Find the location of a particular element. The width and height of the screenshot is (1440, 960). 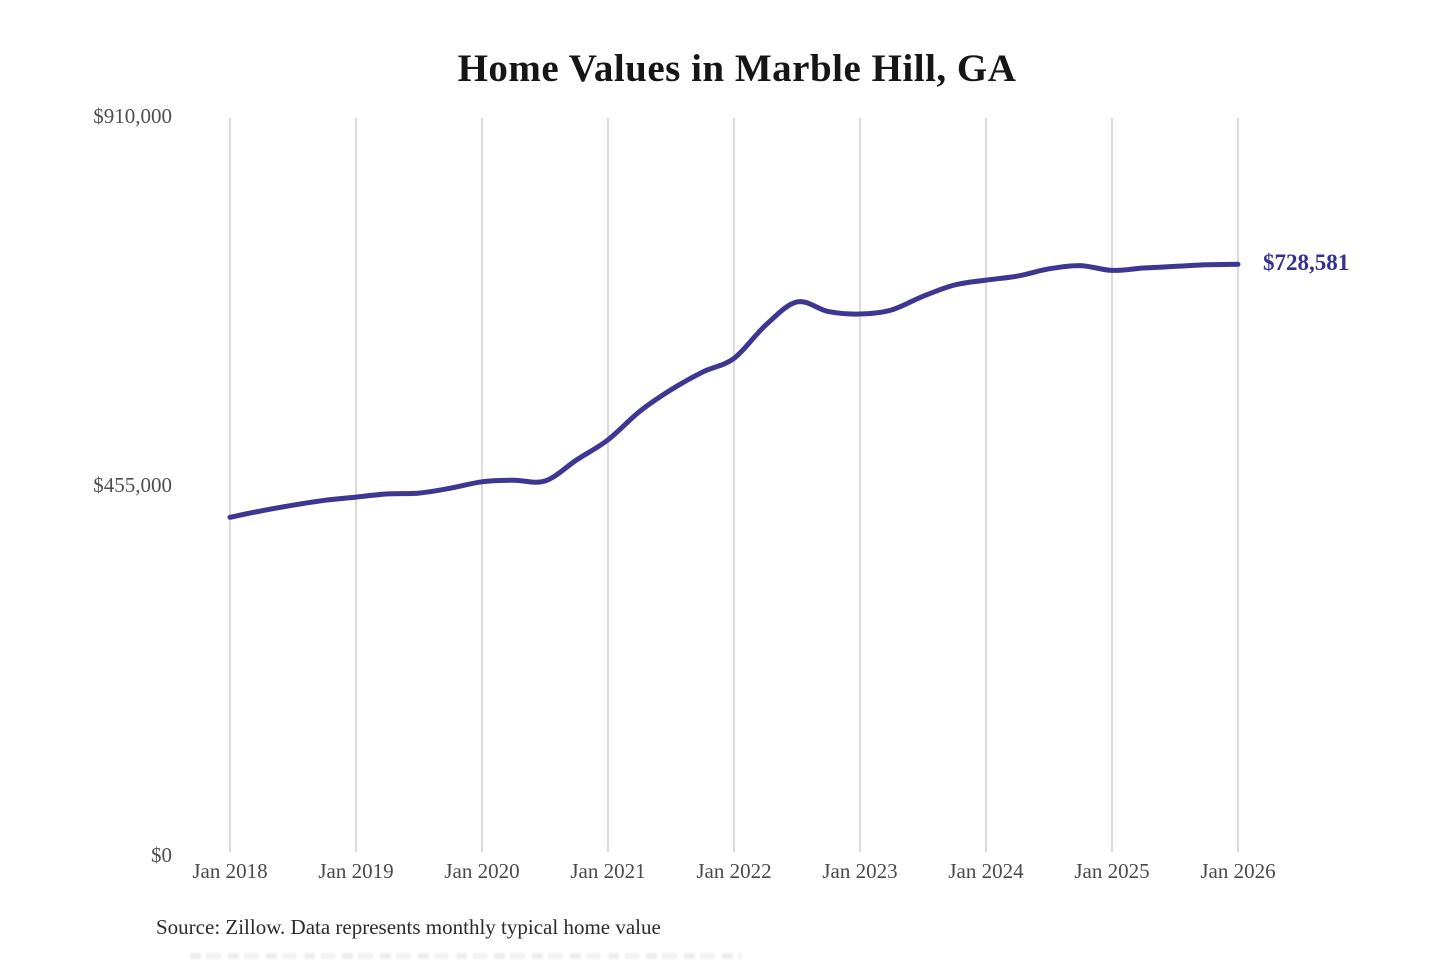

x-tick-jan-2018: Jan 2018 is located at coordinates (230, 871).